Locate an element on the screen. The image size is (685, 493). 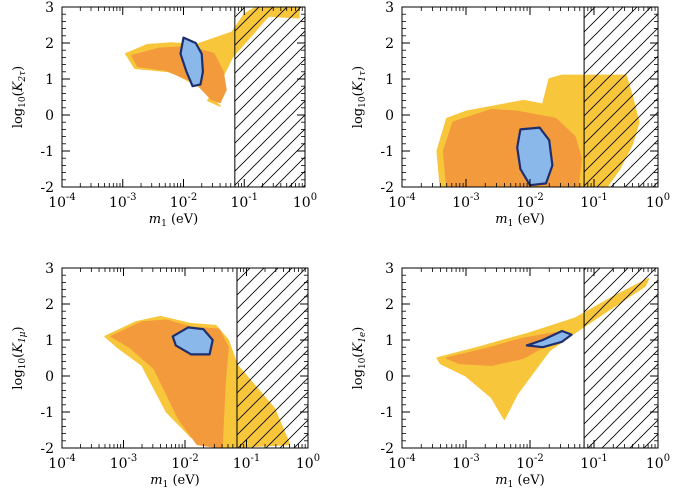
y-axis-label: log10(K2τ) is located at coordinates (19, 97).